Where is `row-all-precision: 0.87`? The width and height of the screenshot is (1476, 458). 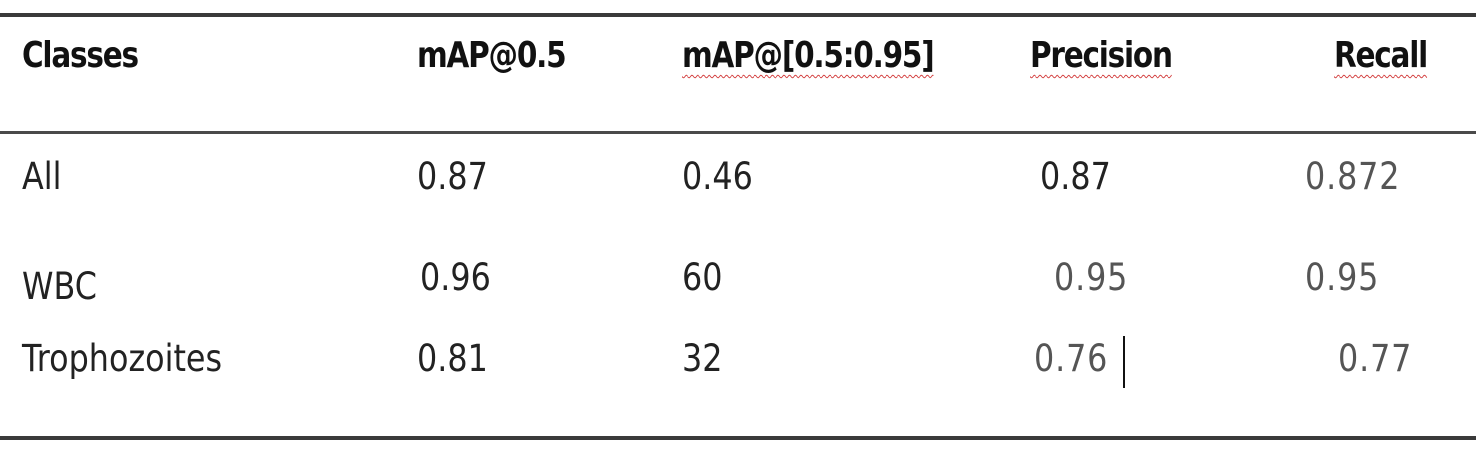 row-all-precision: 0.87 is located at coordinates (1075, 176).